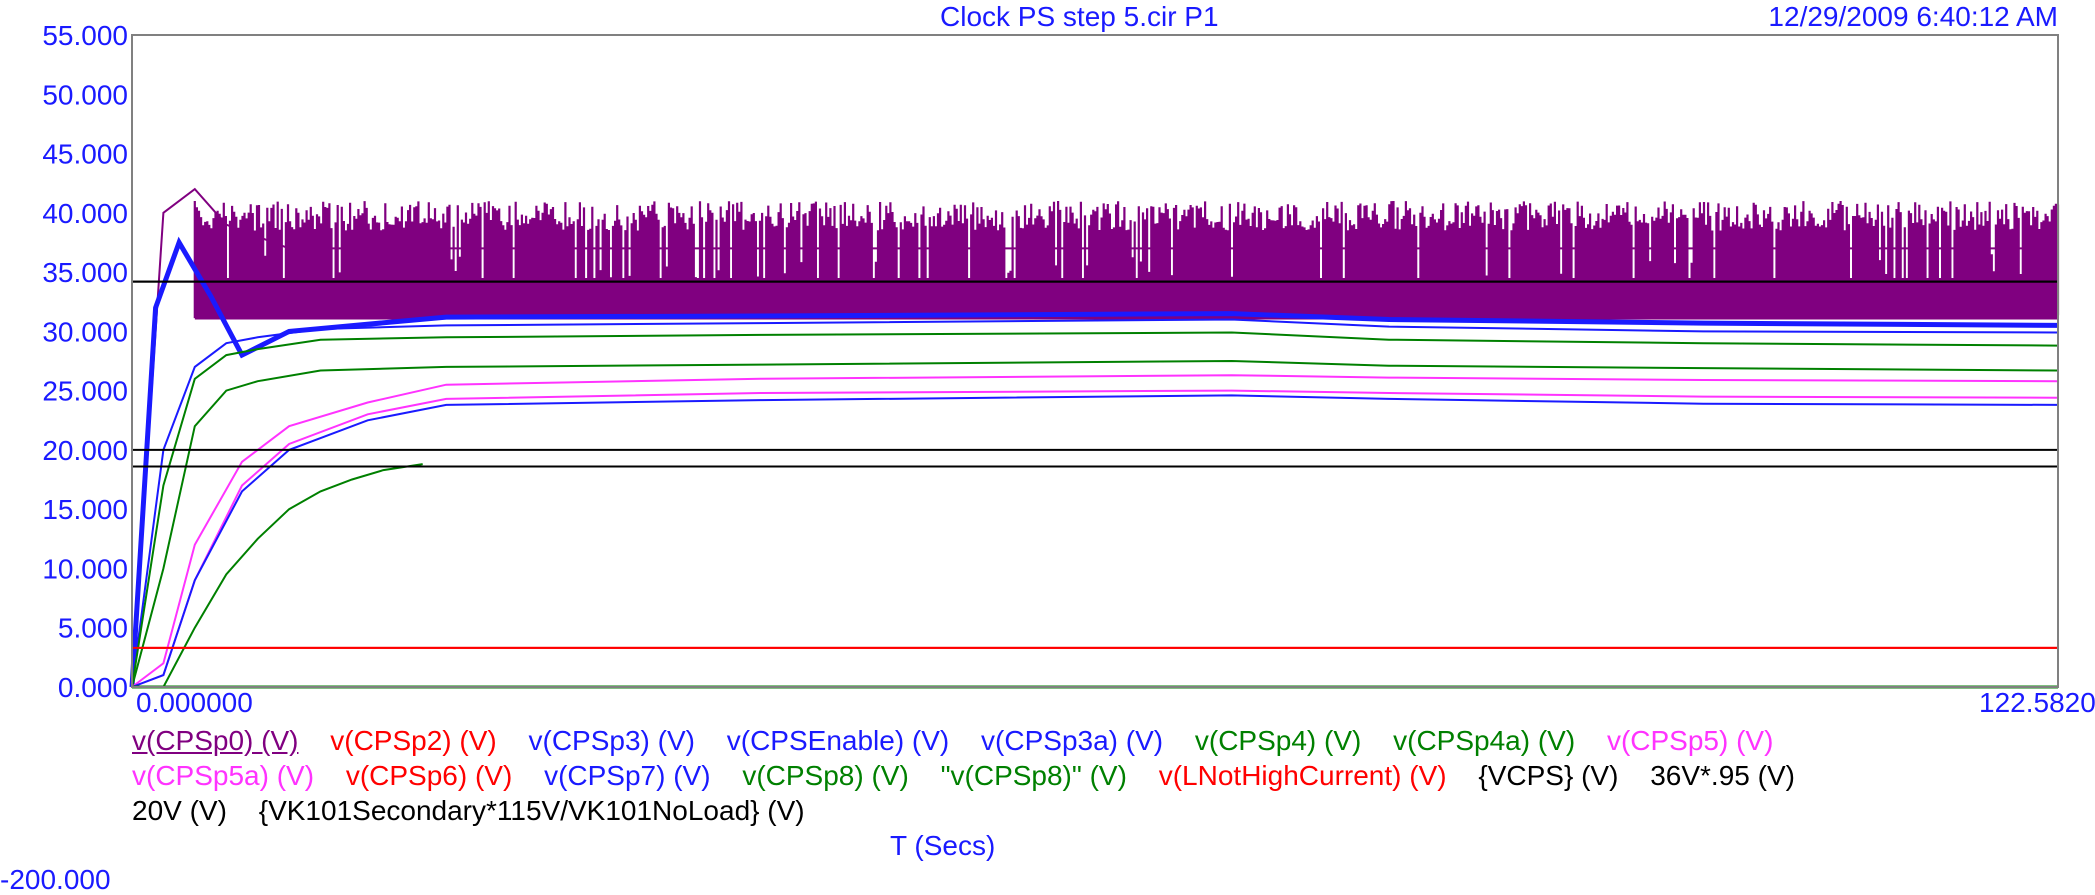 Image resolution: width=2095 pixels, height=895 pixels. What do you see at coordinates (85, 450) in the screenshot?
I see `y-tick-label: 20.000` at bounding box center [85, 450].